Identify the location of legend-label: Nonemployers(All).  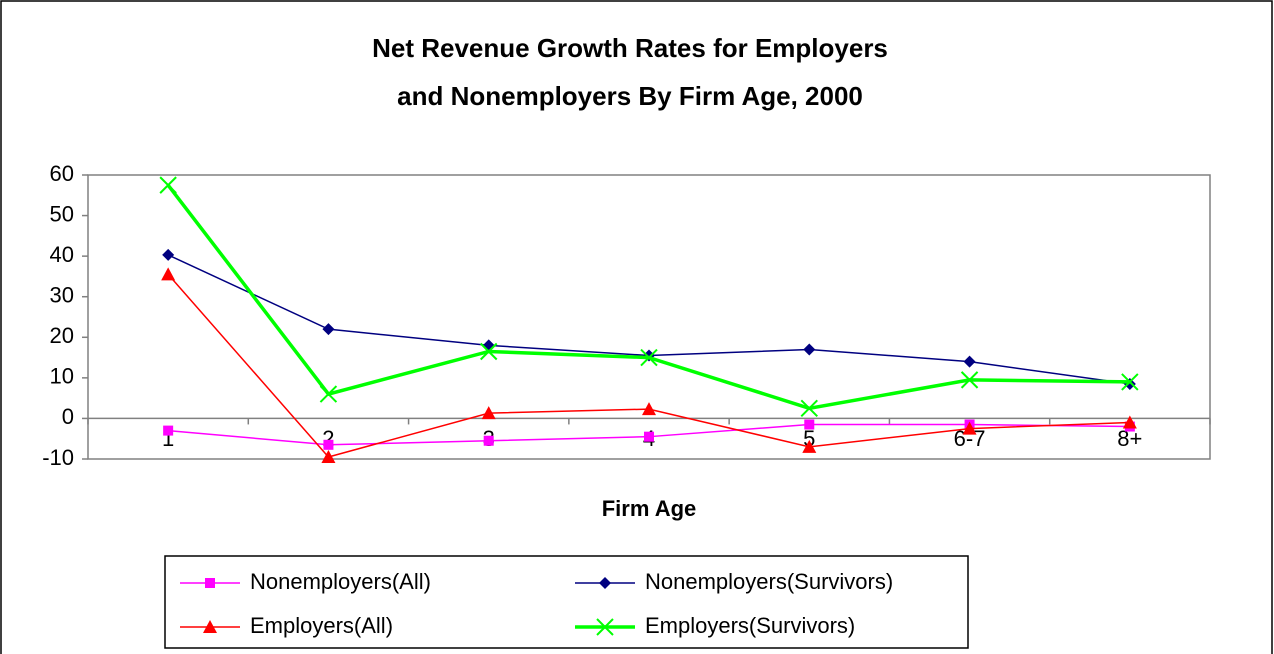
(340, 581).